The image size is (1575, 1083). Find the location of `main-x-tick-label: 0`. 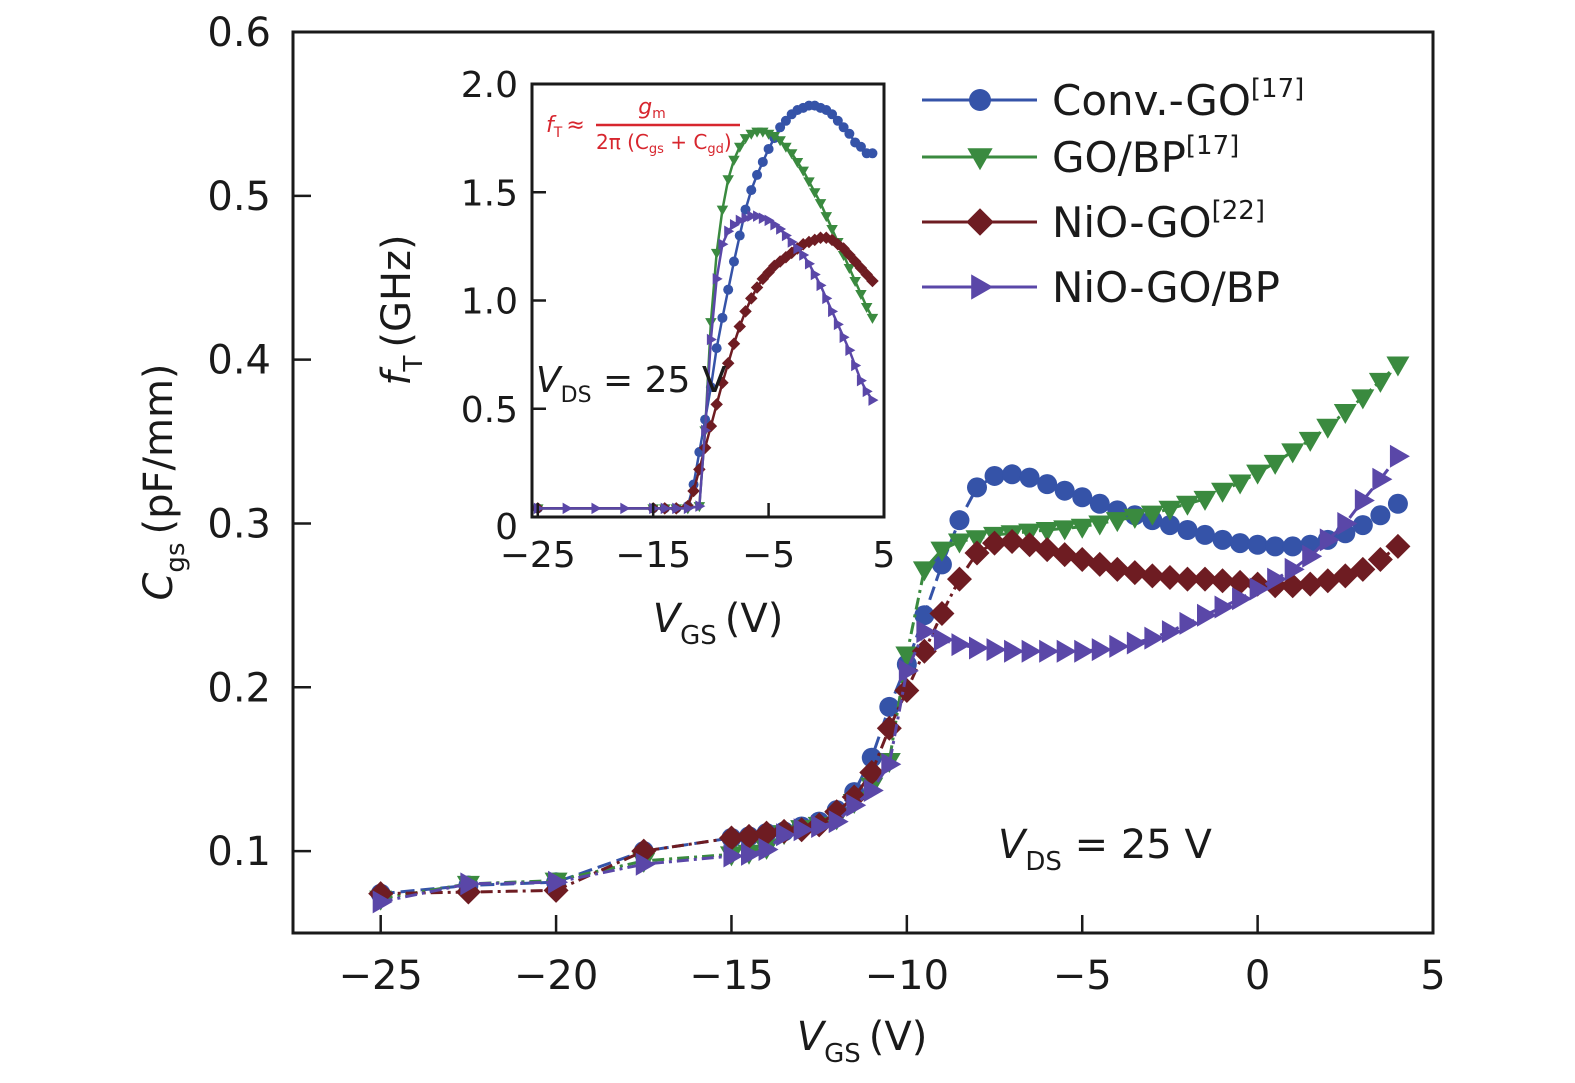

main-x-tick-label: 0 is located at coordinates (1257, 976).